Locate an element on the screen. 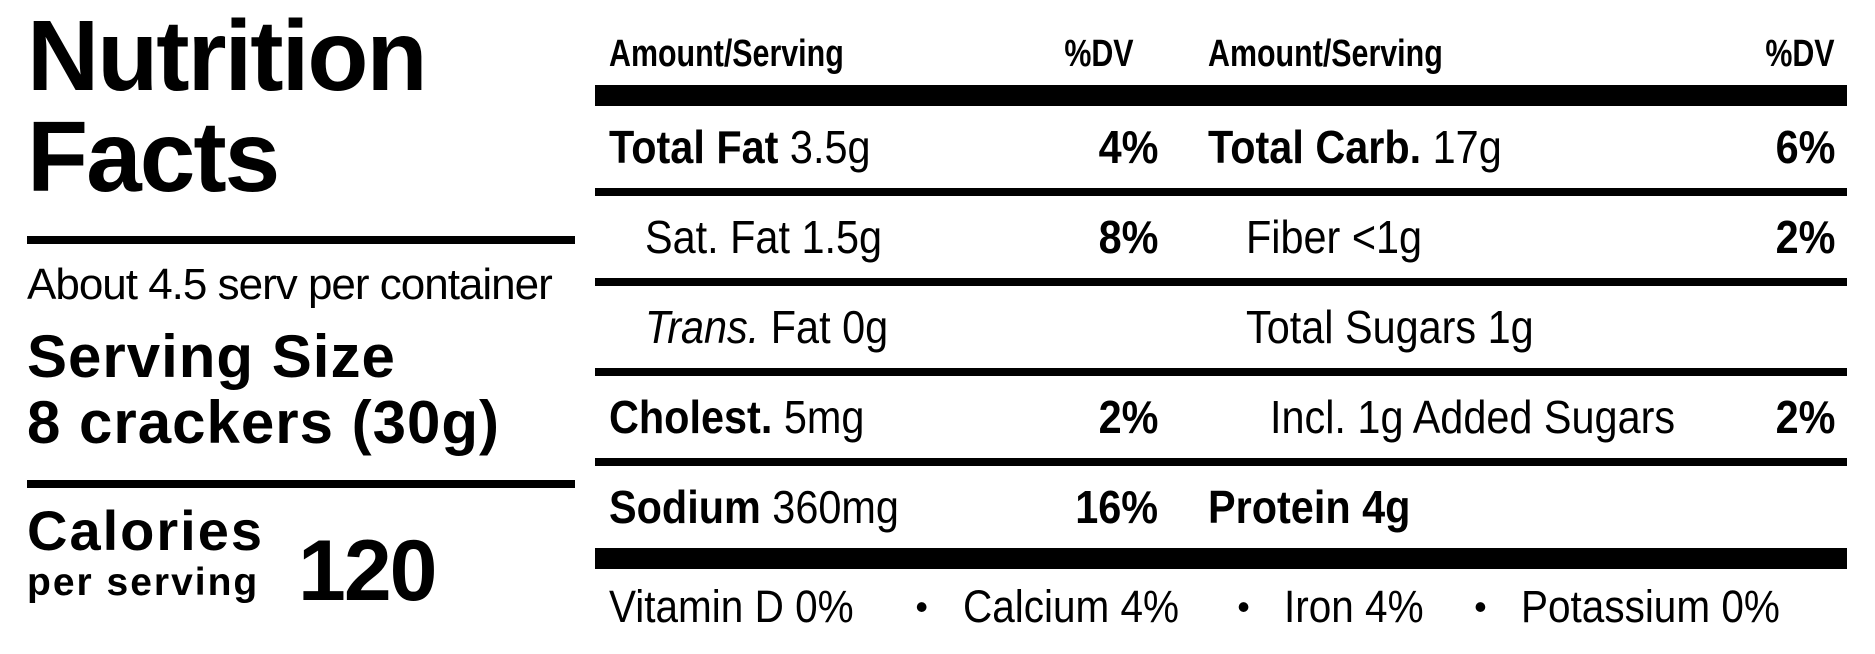 The height and width of the screenshot is (654, 1875). dv-cell: 16% is located at coordinates (1116, 507).